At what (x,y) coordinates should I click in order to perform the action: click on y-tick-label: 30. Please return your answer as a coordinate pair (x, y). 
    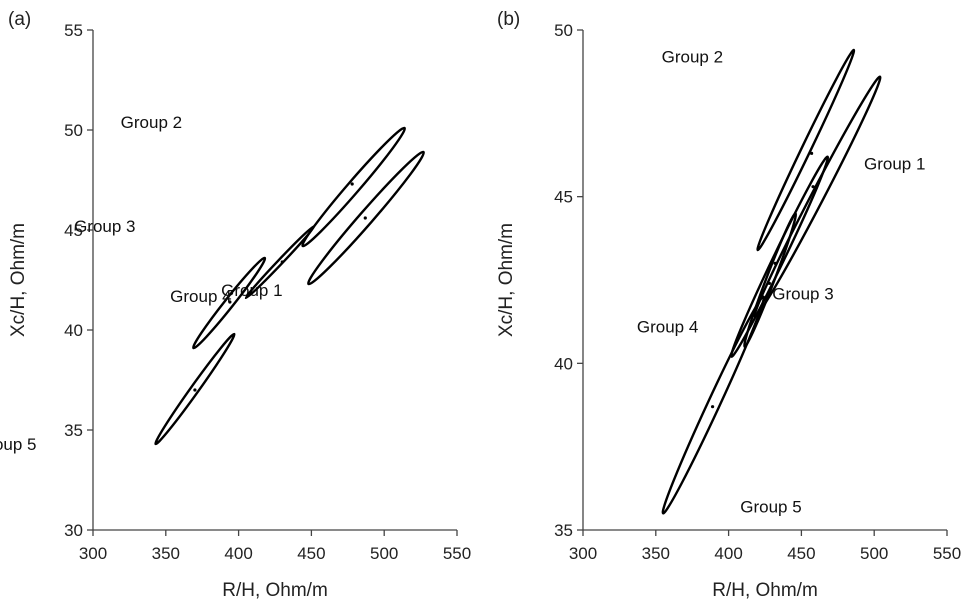
    Looking at the image, I should click on (73, 530).